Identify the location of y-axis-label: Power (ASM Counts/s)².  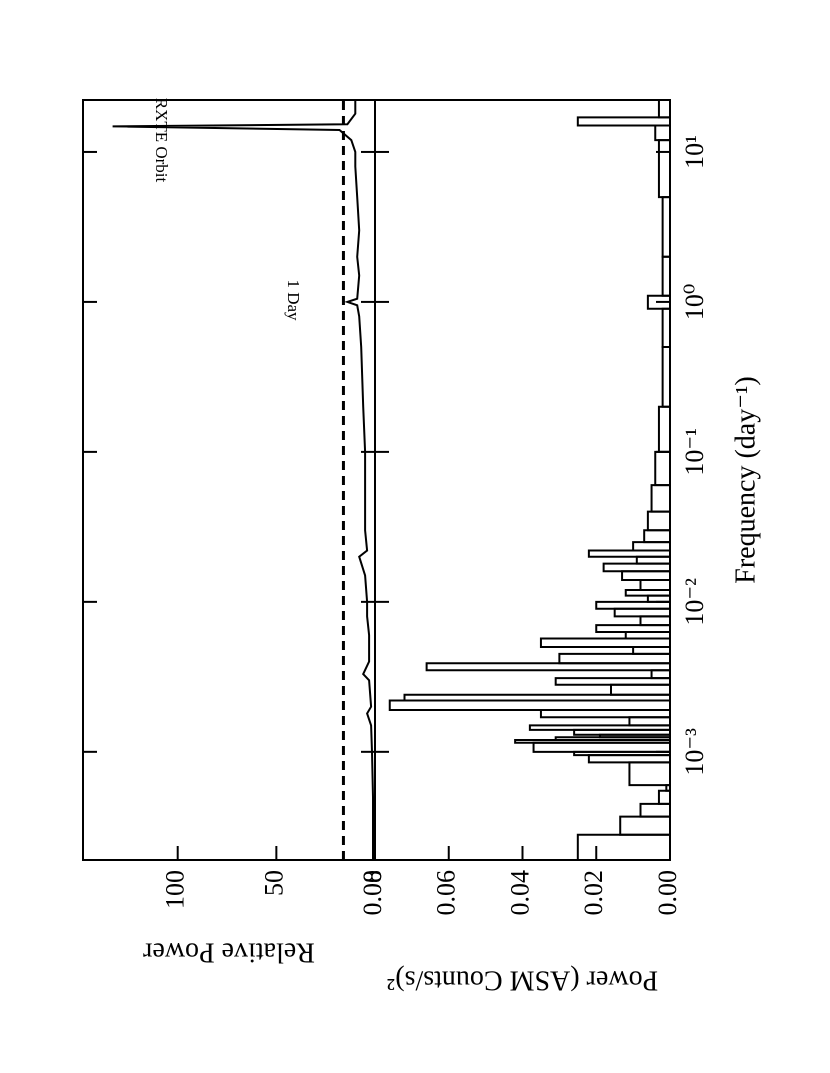
(522, 980).